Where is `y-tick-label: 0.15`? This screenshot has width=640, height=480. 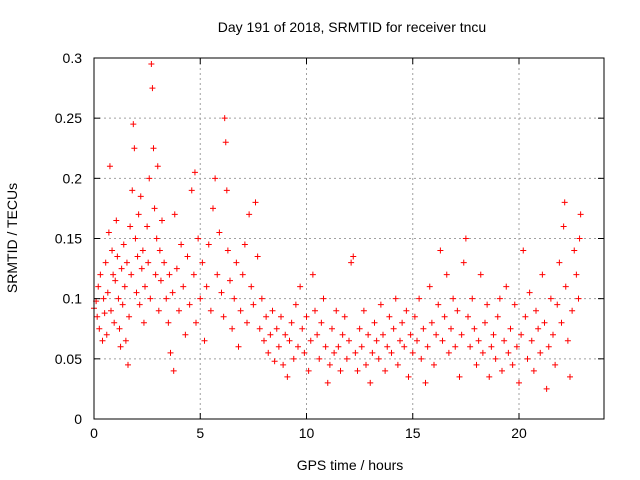 y-tick-label: 0.15 is located at coordinates (68, 239).